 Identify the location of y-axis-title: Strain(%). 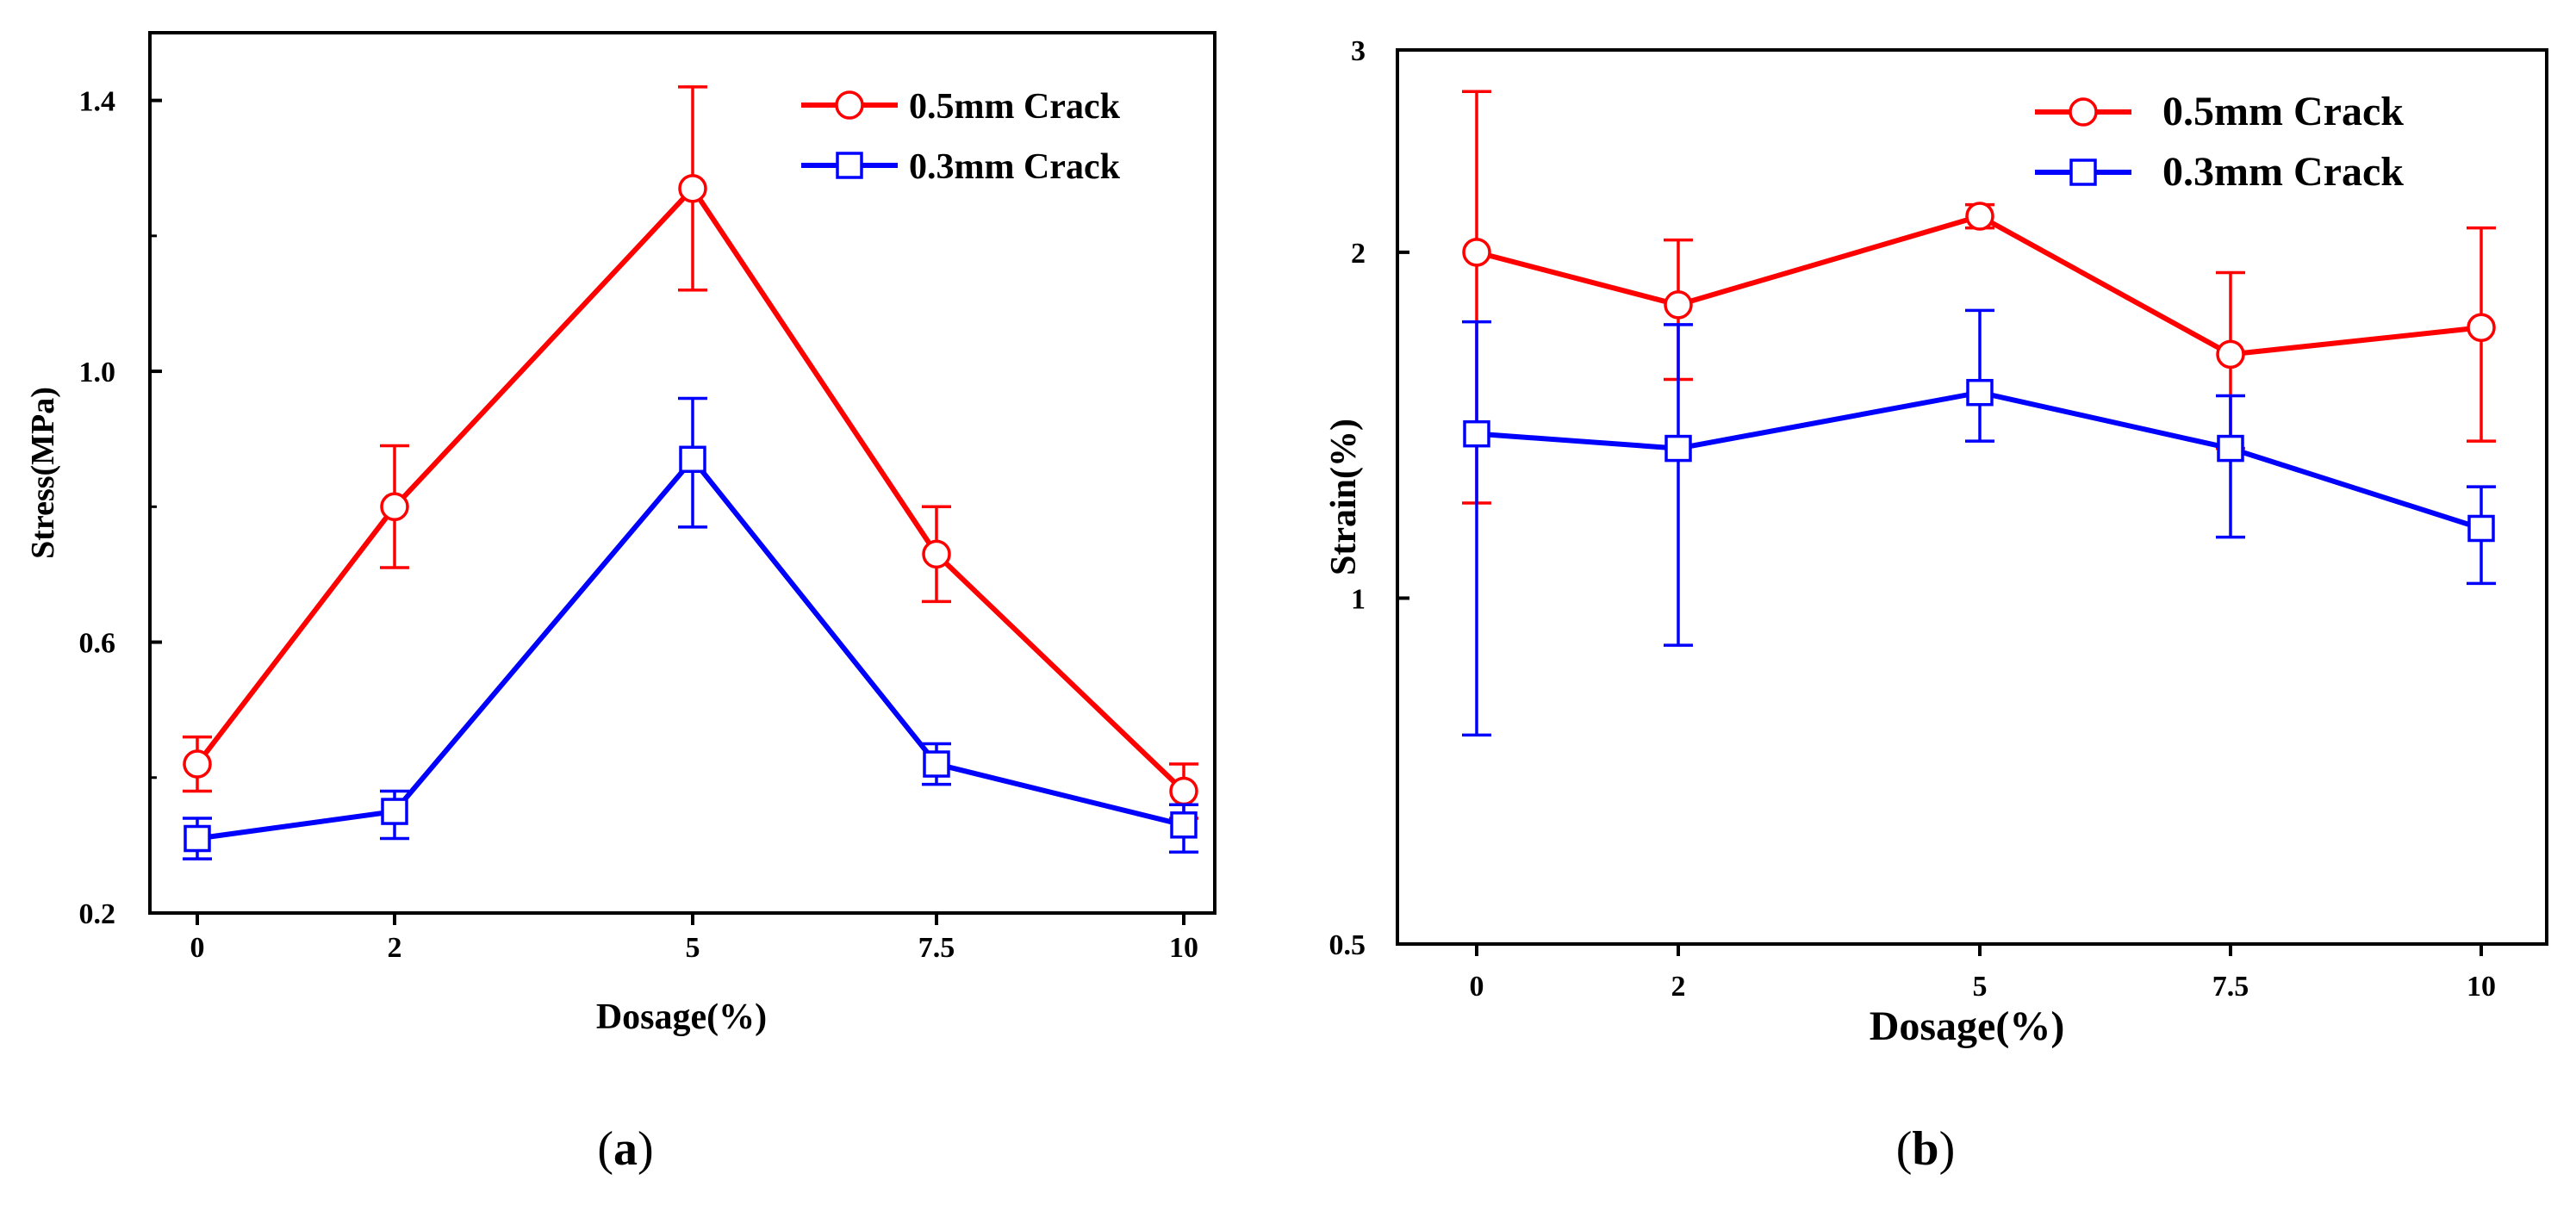
(1344, 497).